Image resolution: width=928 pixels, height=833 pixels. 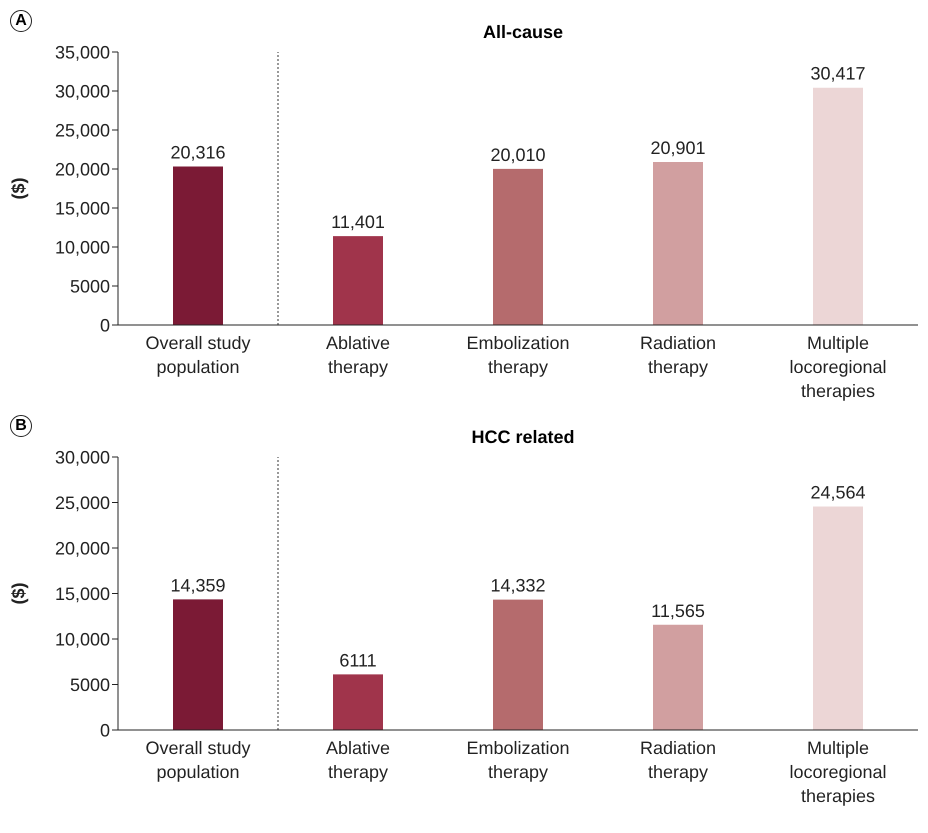 I want to click on data-label: 11,401, so click(x=358, y=222).